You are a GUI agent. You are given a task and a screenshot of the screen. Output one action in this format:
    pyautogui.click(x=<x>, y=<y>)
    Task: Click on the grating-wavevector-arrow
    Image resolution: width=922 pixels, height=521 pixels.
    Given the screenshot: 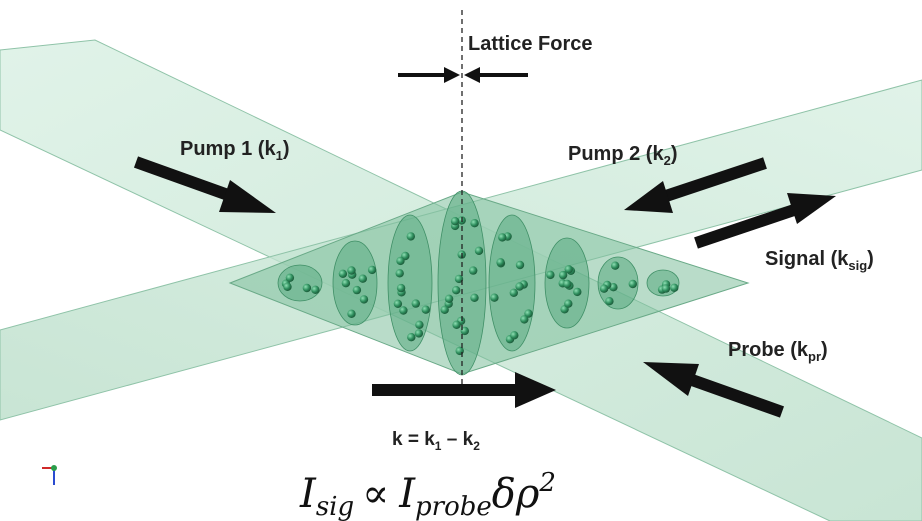 What is the action you would take?
    pyautogui.click(x=464, y=390)
    